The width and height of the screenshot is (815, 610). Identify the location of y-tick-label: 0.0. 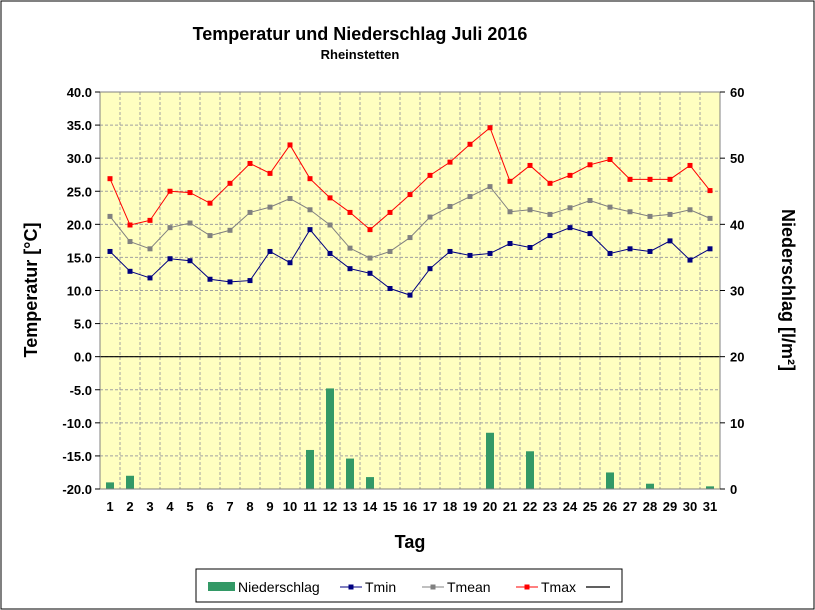
(83, 357).